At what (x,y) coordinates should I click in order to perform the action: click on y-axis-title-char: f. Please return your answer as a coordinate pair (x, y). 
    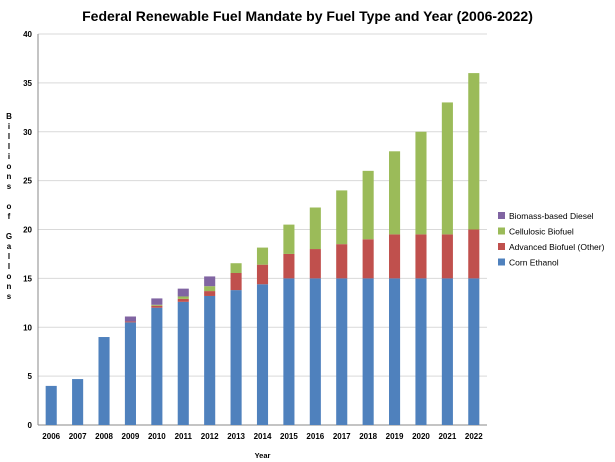
    Looking at the image, I should click on (9, 216).